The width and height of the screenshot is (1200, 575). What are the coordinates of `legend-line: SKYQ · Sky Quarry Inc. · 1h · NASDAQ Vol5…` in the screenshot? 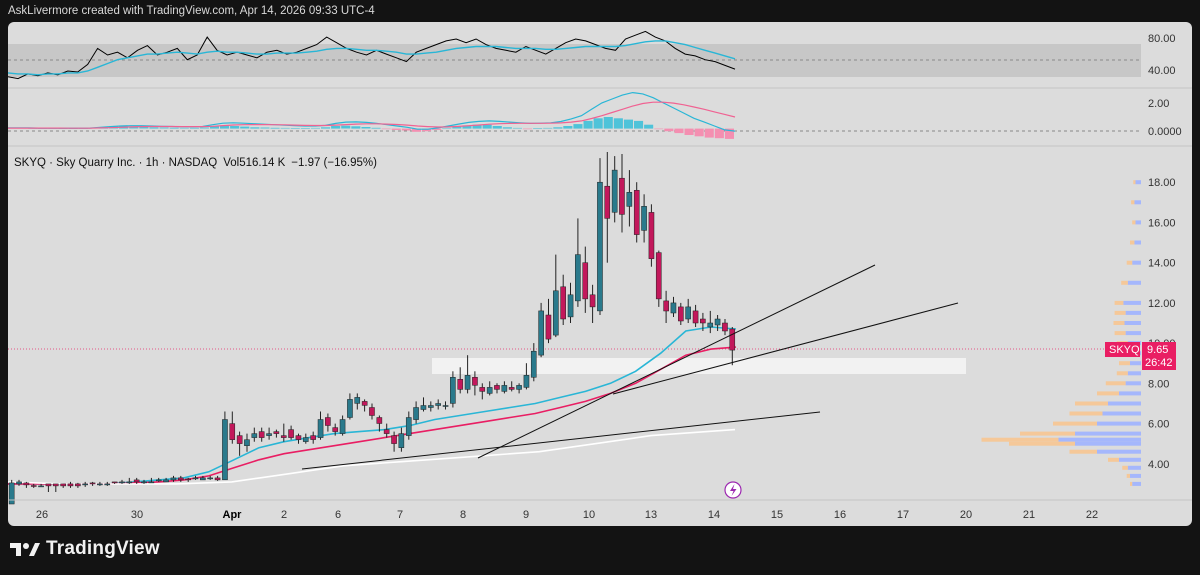 It's located at (195, 163).